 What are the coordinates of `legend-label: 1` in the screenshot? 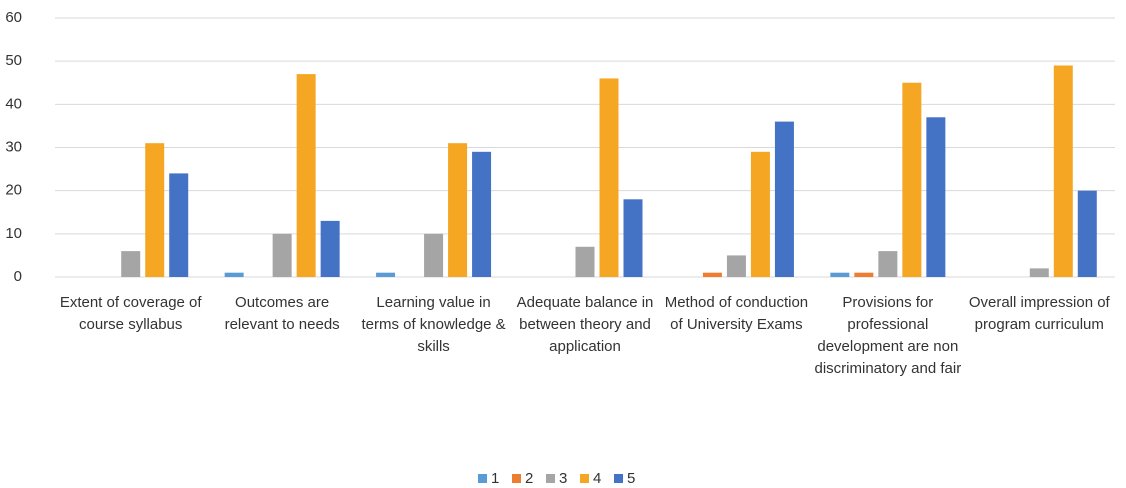 It's located at (495, 478).